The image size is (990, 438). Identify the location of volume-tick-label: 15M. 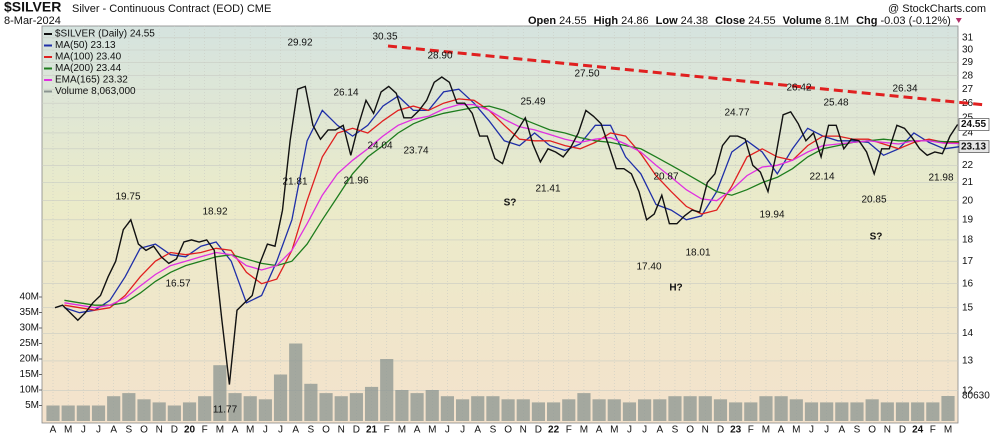
(29, 374).